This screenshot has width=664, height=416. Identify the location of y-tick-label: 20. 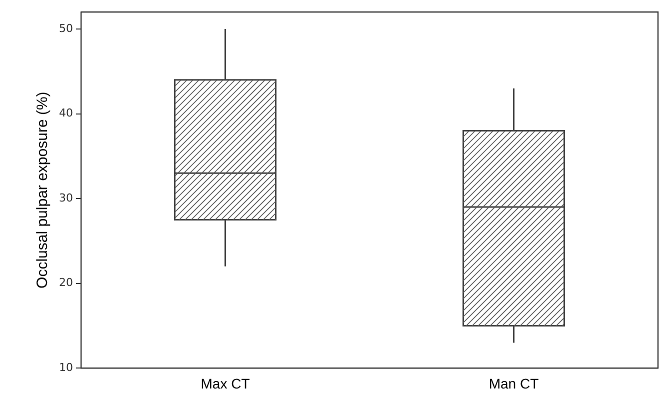
(65, 283).